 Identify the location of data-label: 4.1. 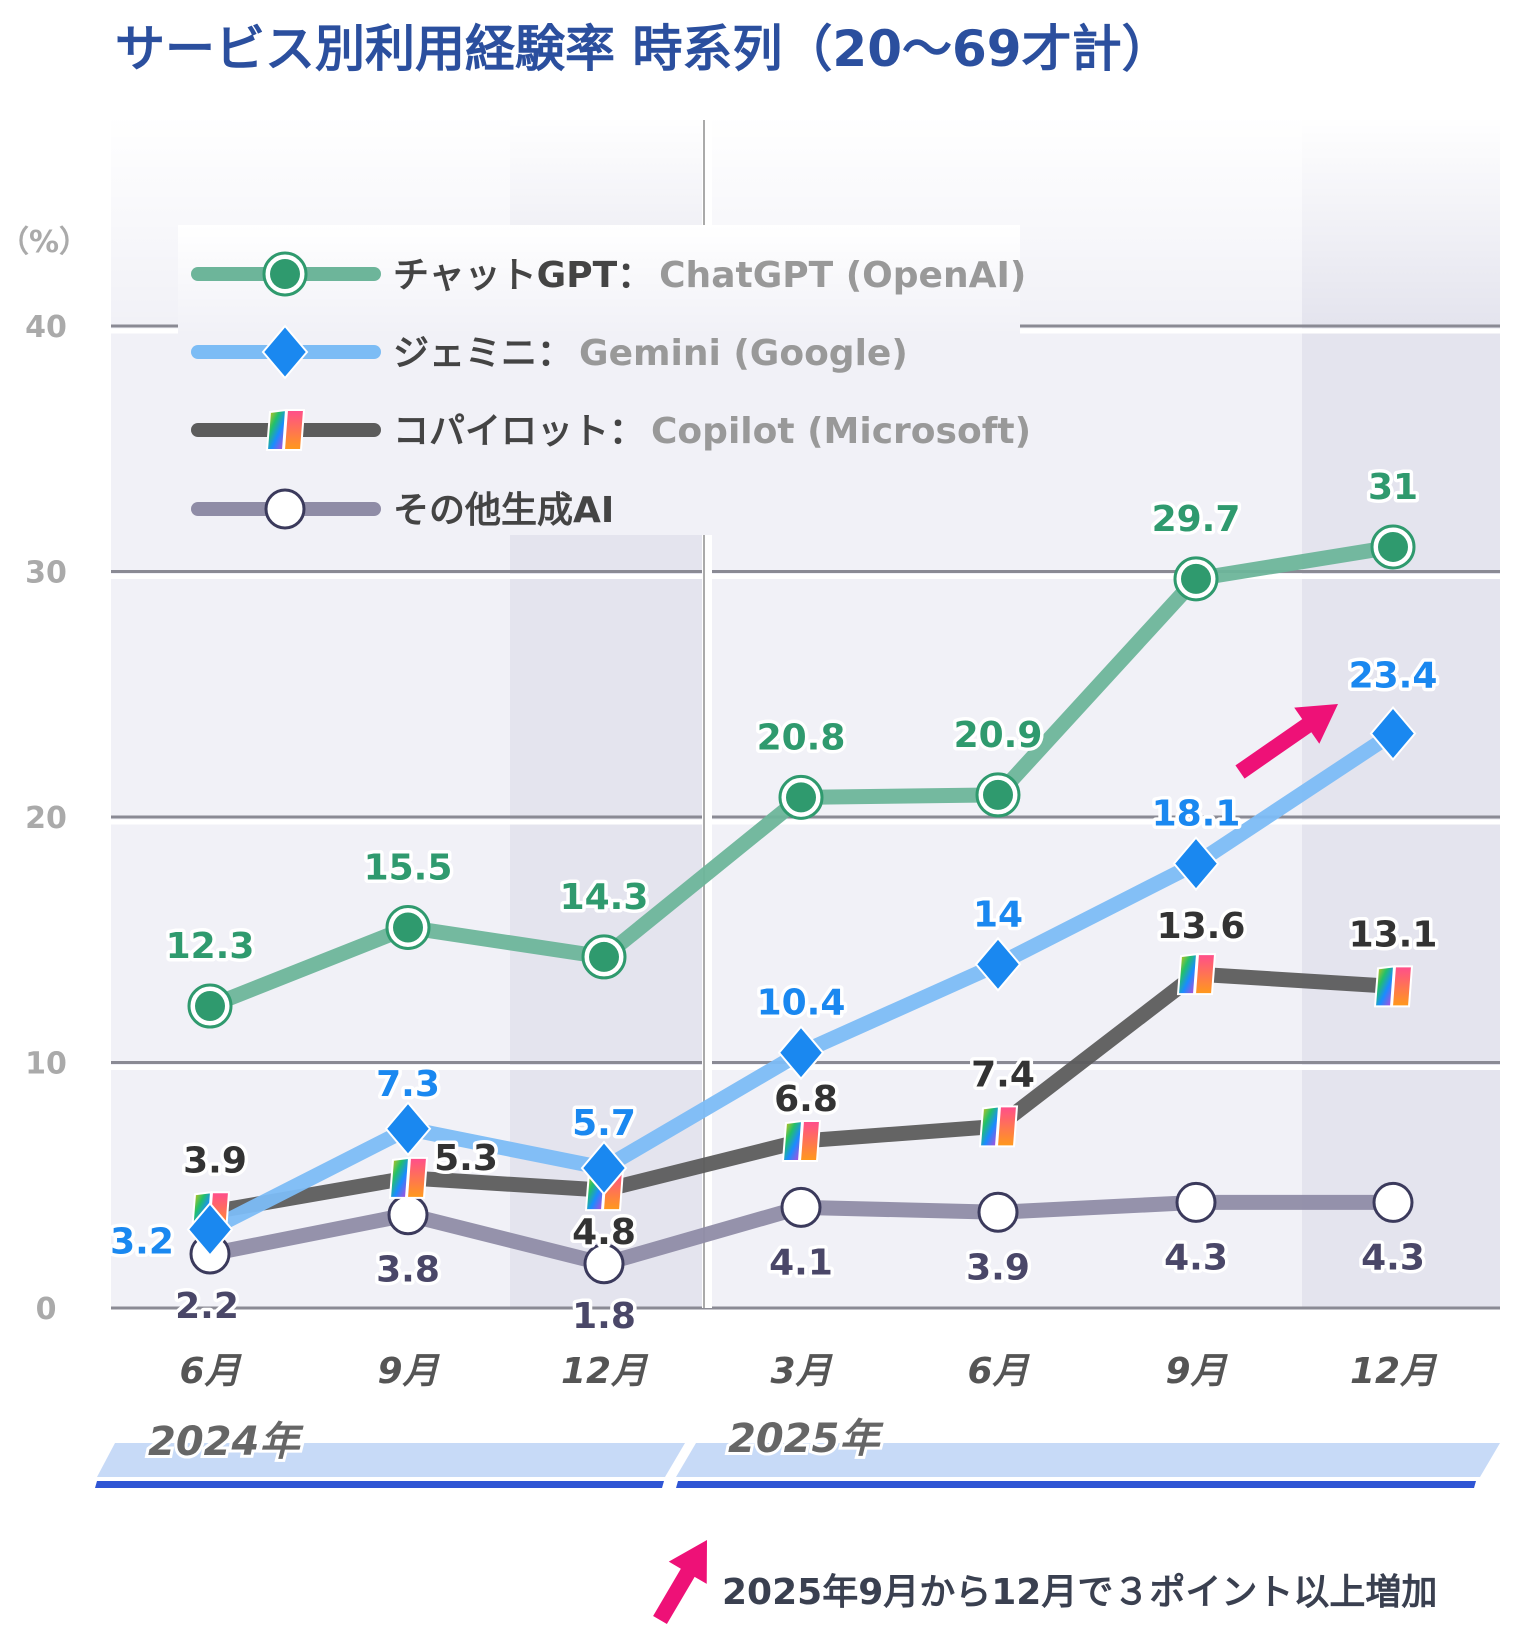
(801, 1262).